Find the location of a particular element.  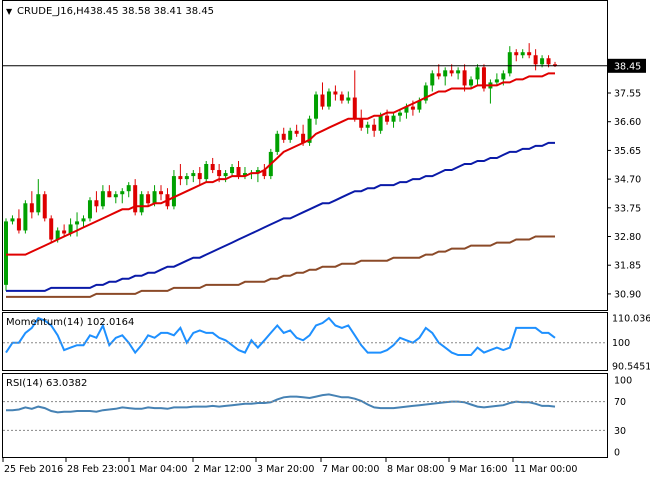

price-tick-label: 35.65 is located at coordinates (627, 151).